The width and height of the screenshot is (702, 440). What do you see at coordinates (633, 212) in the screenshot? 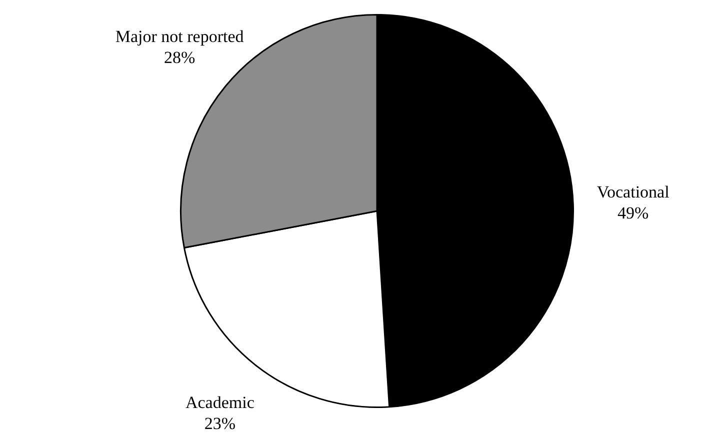
I see `data-label: 49%` at bounding box center [633, 212].